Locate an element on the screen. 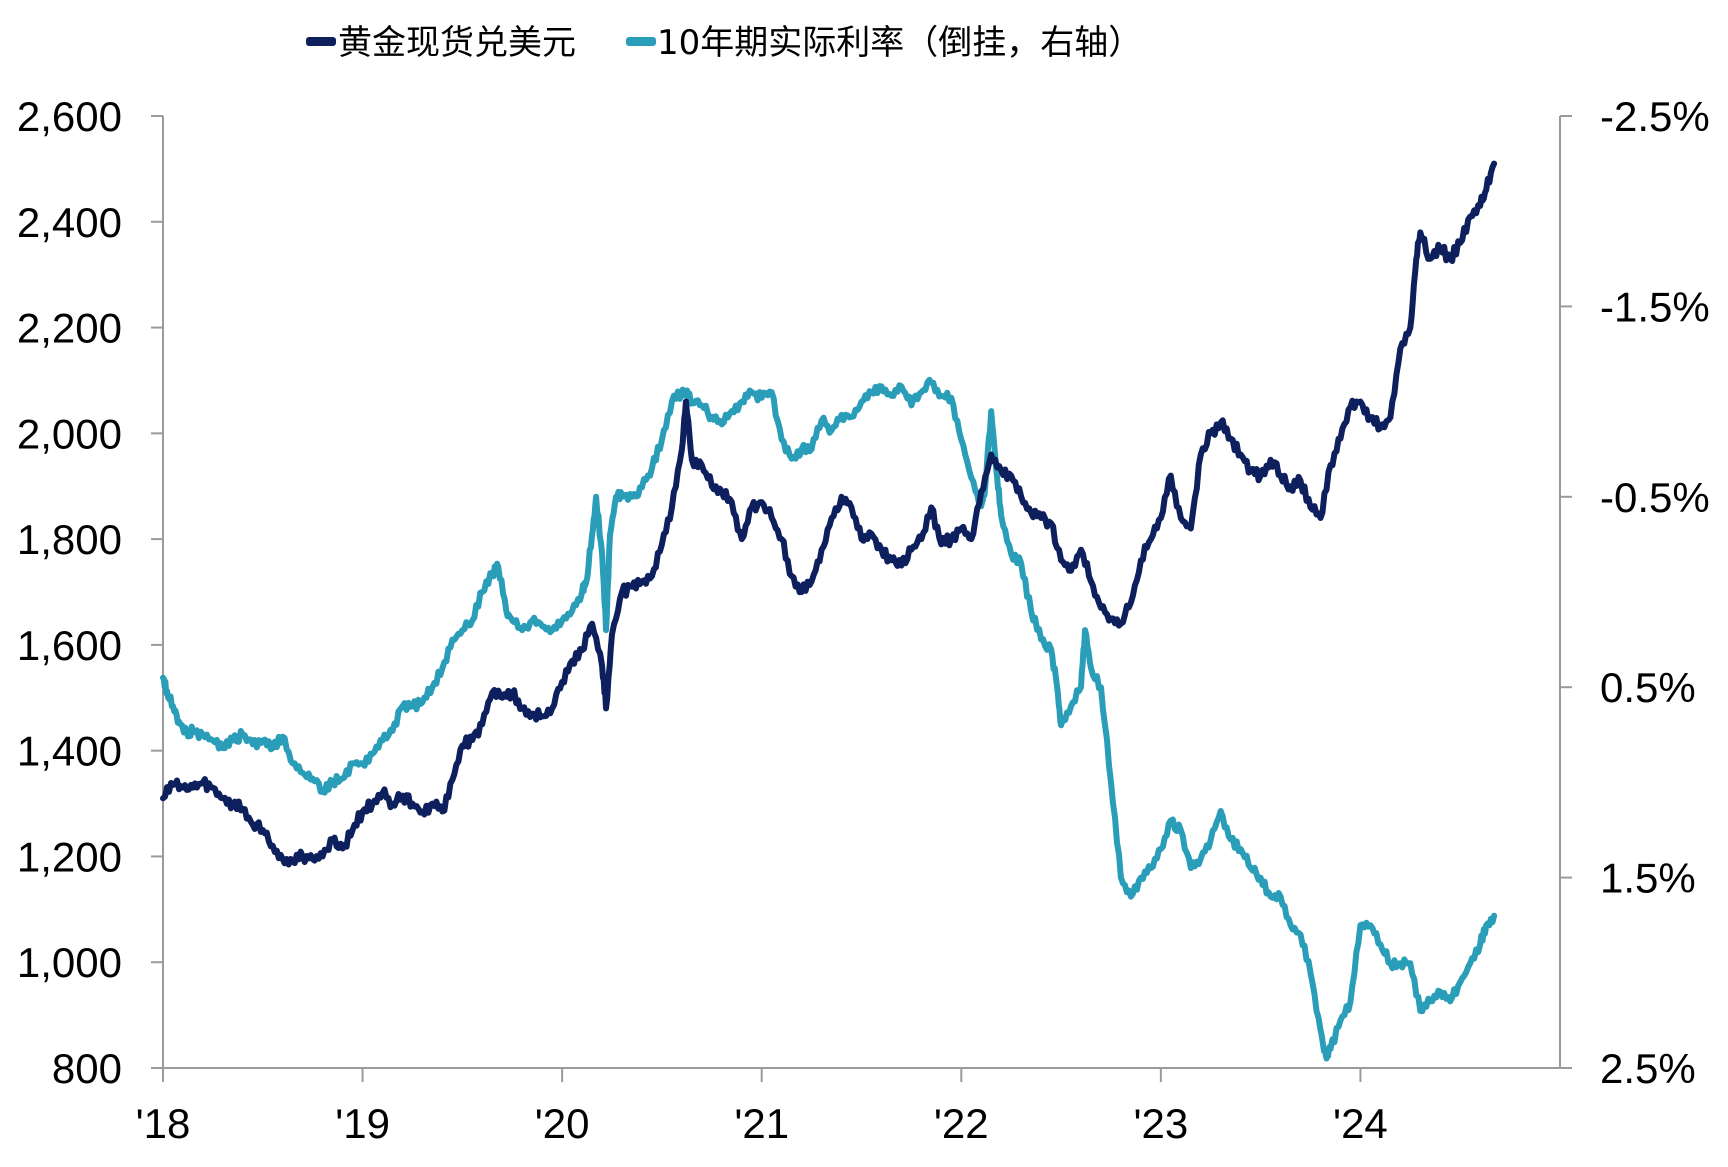  x-tick-label: '19 is located at coordinates (362, 1123).